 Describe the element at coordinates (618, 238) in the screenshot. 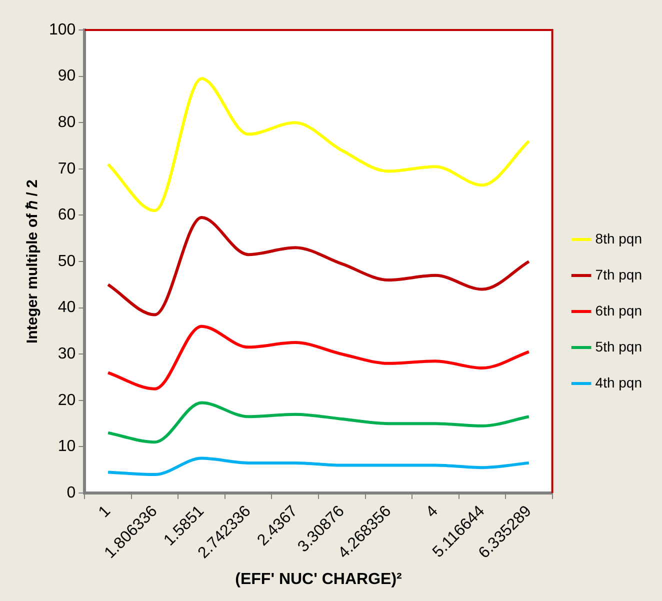

I see `legend-label: 8th pqn` at that location.